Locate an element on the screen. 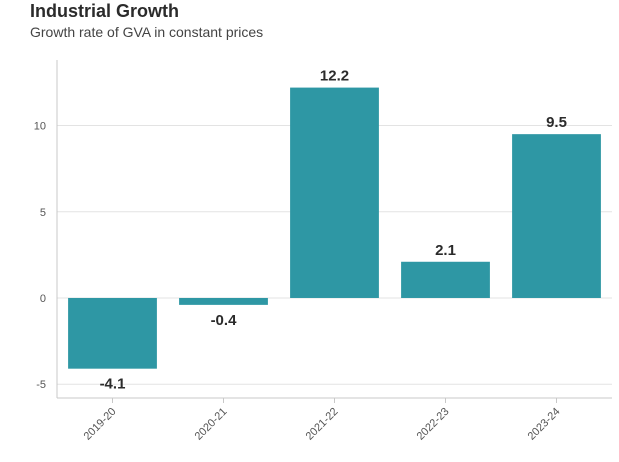 The width and height of the screenshot is (619, 462). y-tick-label: 5 is located at coordinates (43, 213).